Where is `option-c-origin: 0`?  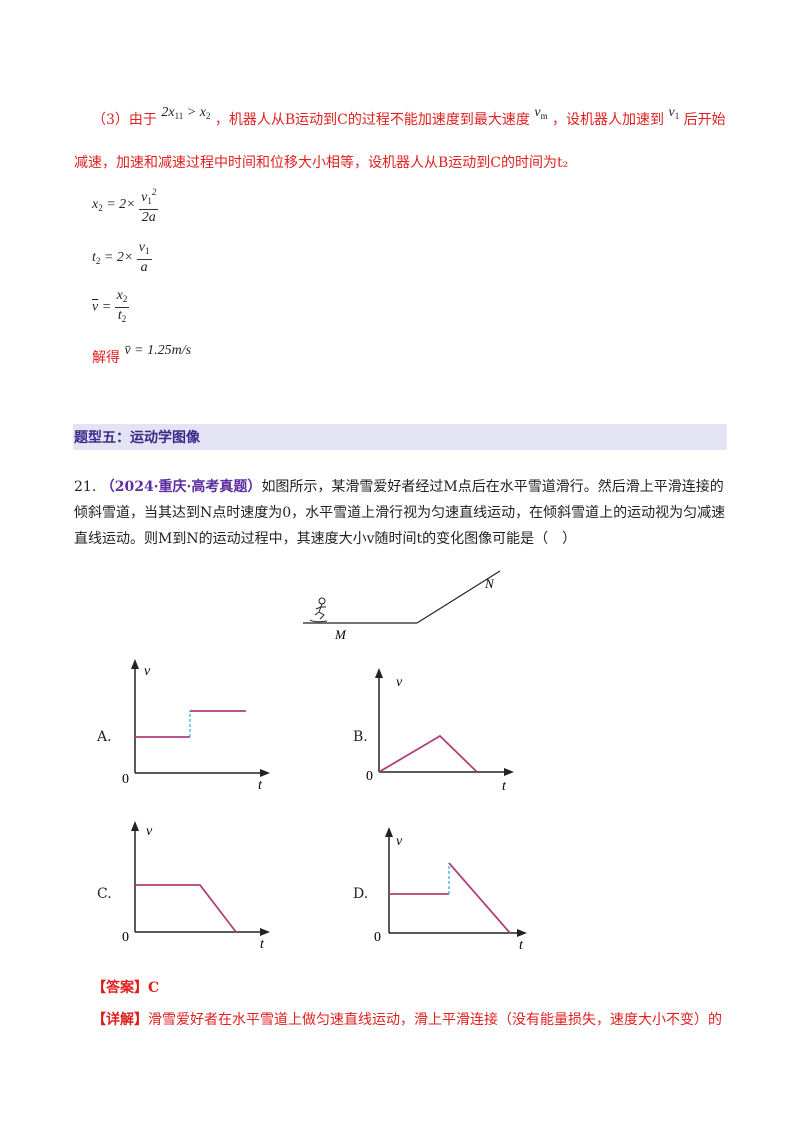
option-c-origin: 0 is located at coordinates (125, 937).